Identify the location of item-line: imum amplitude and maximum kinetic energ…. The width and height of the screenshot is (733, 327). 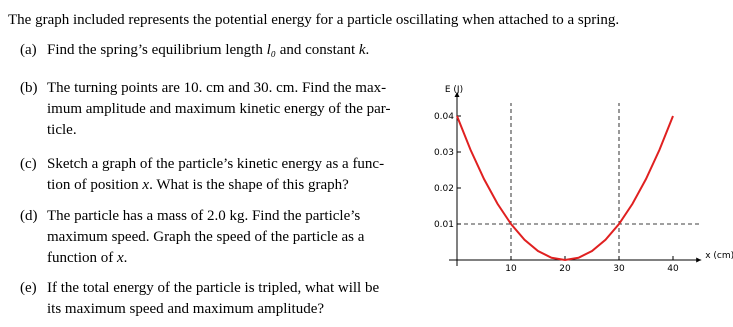
(219, 109).